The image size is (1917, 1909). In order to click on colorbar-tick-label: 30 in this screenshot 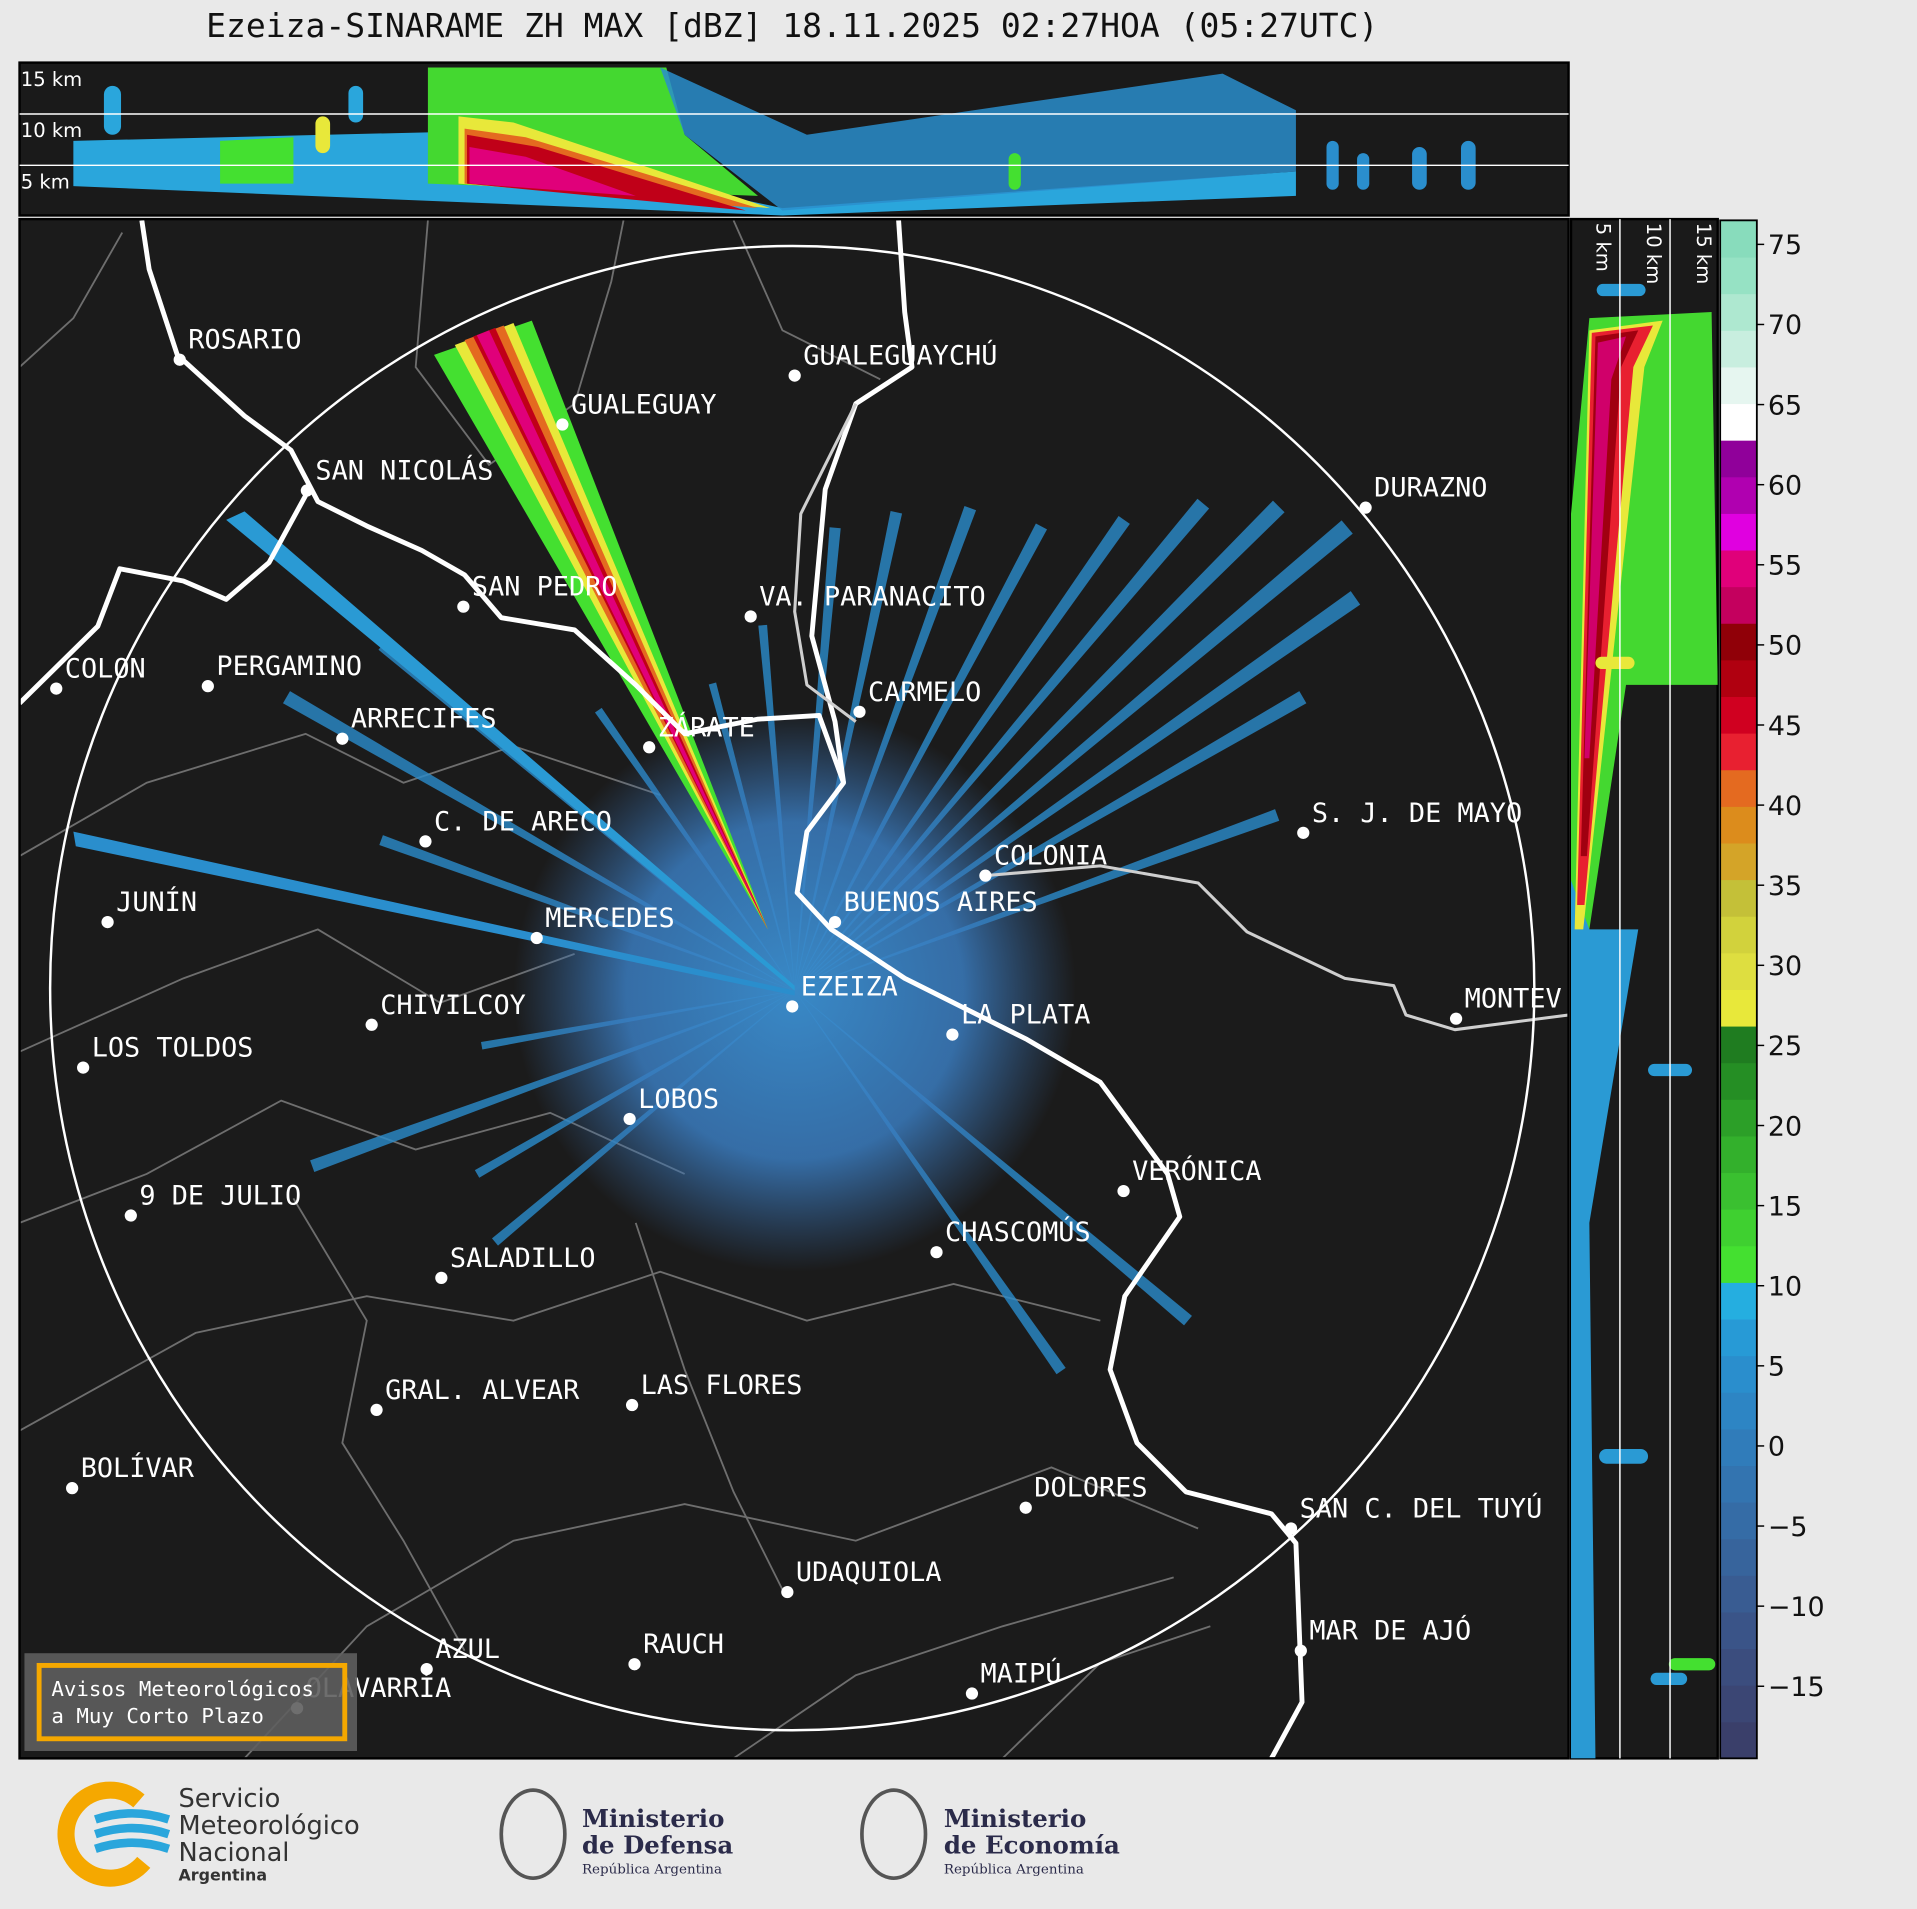, I will do `click(1785, 966)`.